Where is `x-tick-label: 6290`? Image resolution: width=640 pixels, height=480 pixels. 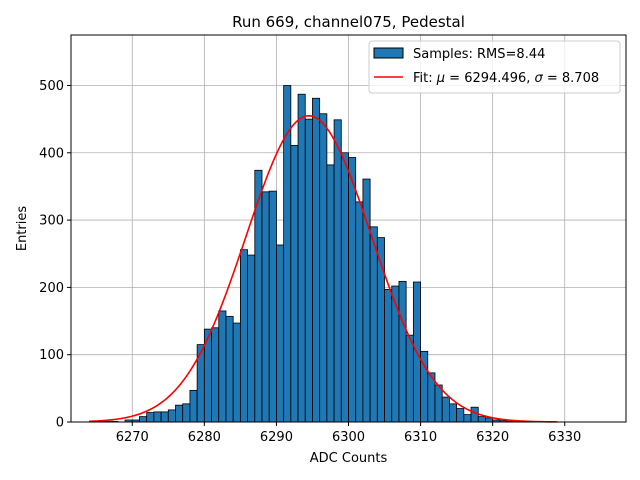
x-tick-label: 6290 is located at coordinates (276, 437).